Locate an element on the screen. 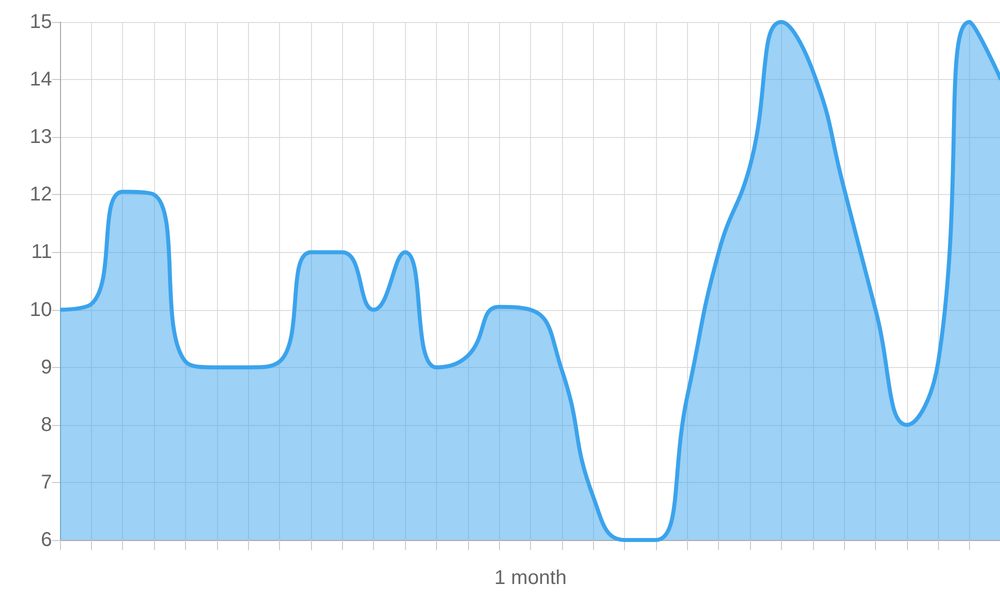  y-tick-label: 10 is located at coordinates (41, 309).